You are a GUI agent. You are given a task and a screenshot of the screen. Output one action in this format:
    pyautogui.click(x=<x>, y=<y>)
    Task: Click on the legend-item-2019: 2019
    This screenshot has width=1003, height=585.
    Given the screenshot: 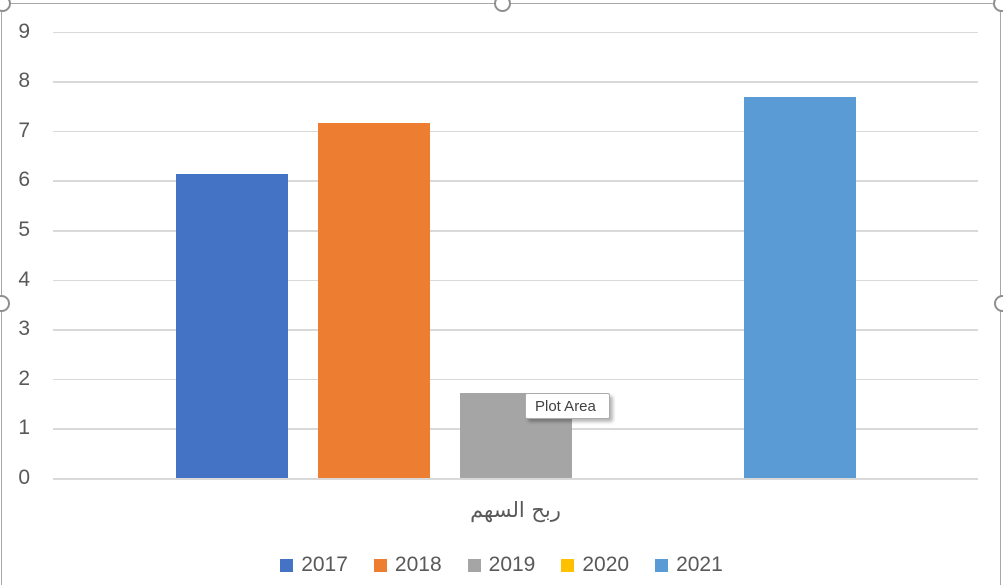 What is the action you would take?
    pyautogui.click(x=501, y=565)
    